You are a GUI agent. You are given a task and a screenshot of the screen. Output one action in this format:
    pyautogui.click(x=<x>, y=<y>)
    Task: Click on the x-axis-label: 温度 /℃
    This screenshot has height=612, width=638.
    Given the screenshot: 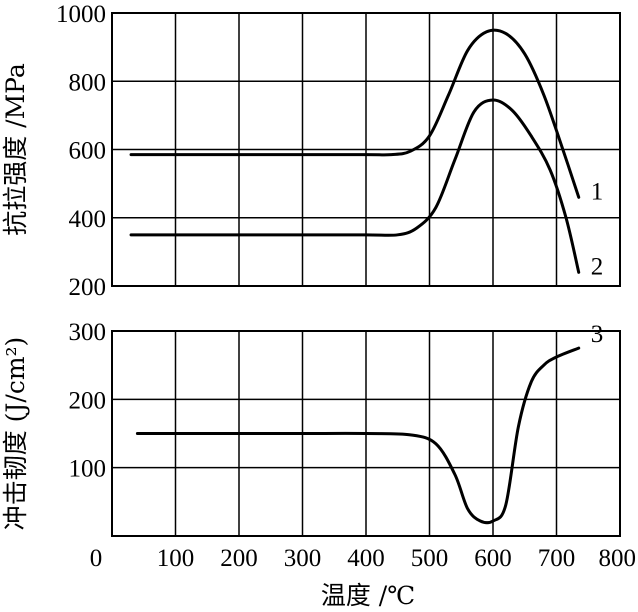 What is the action you would take?
    pyautogui.click(x=368, y=595)
    